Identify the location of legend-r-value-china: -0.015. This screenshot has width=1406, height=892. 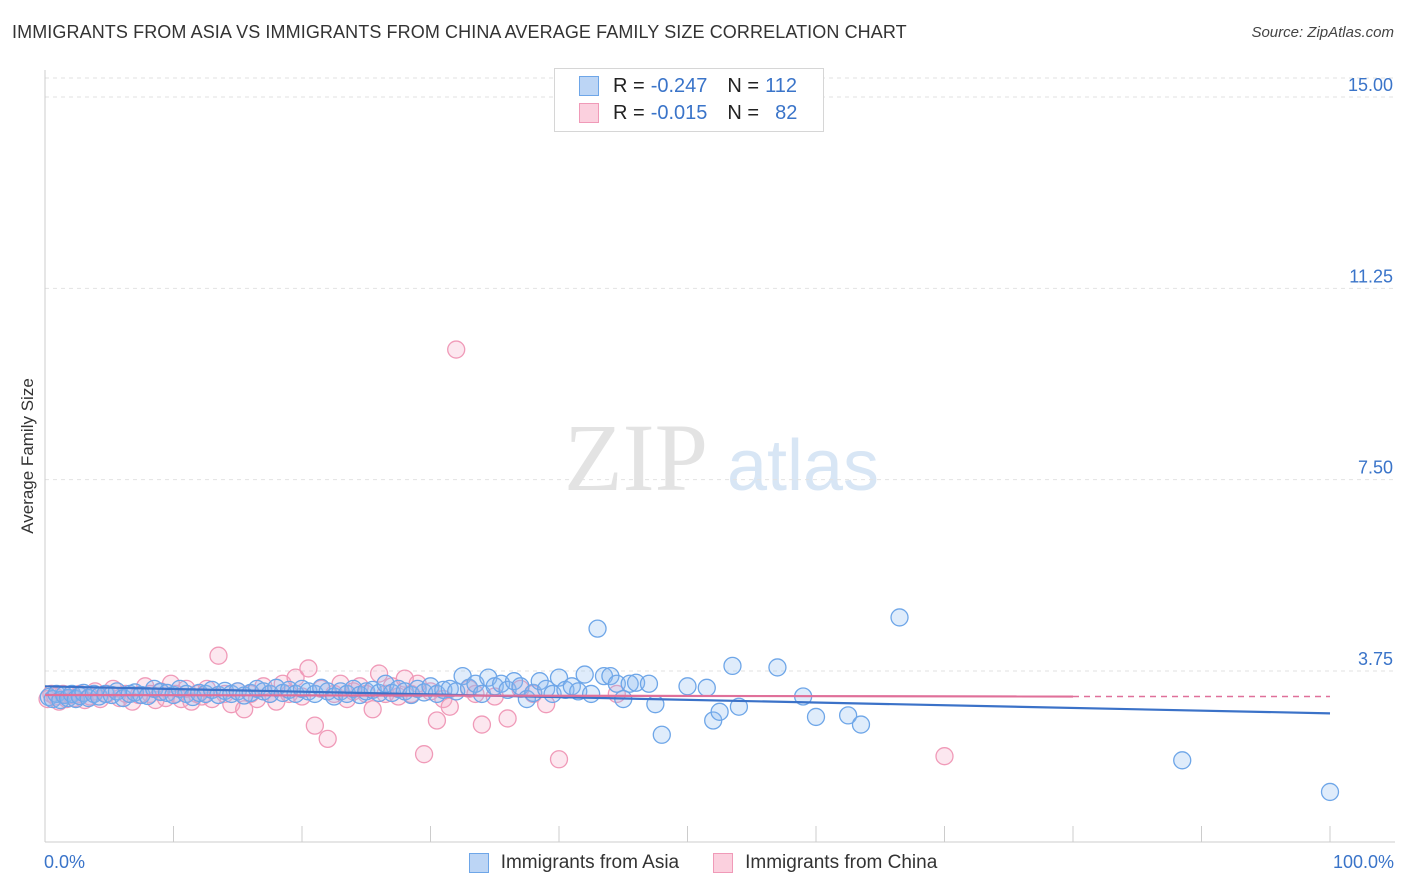
(679, 112).